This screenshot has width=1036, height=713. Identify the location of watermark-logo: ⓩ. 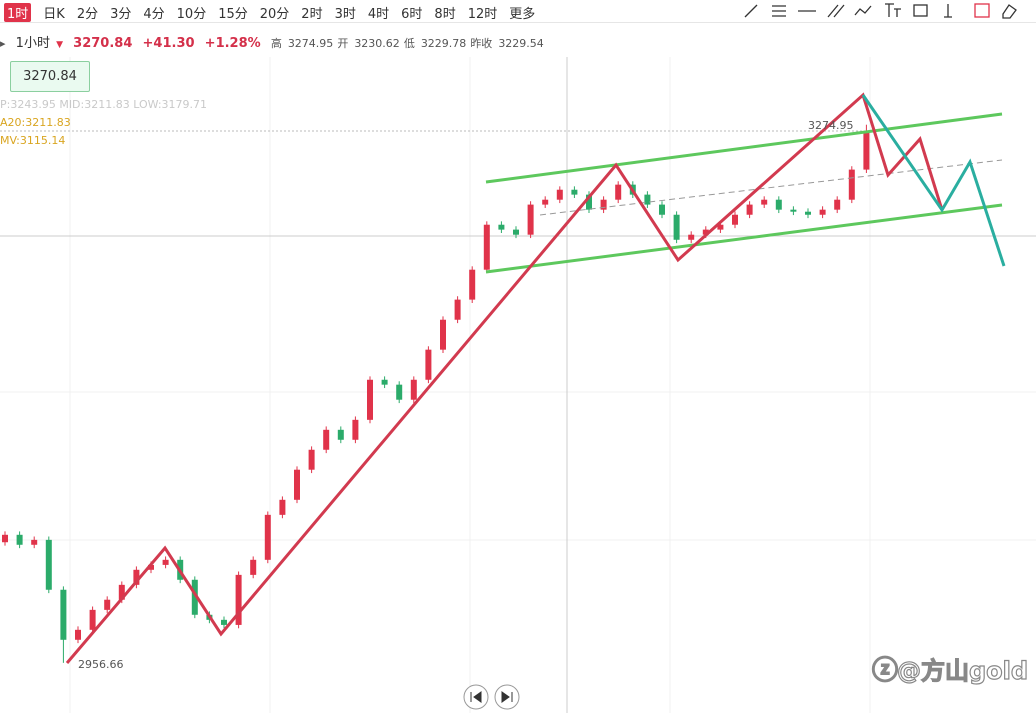
(885, 670).